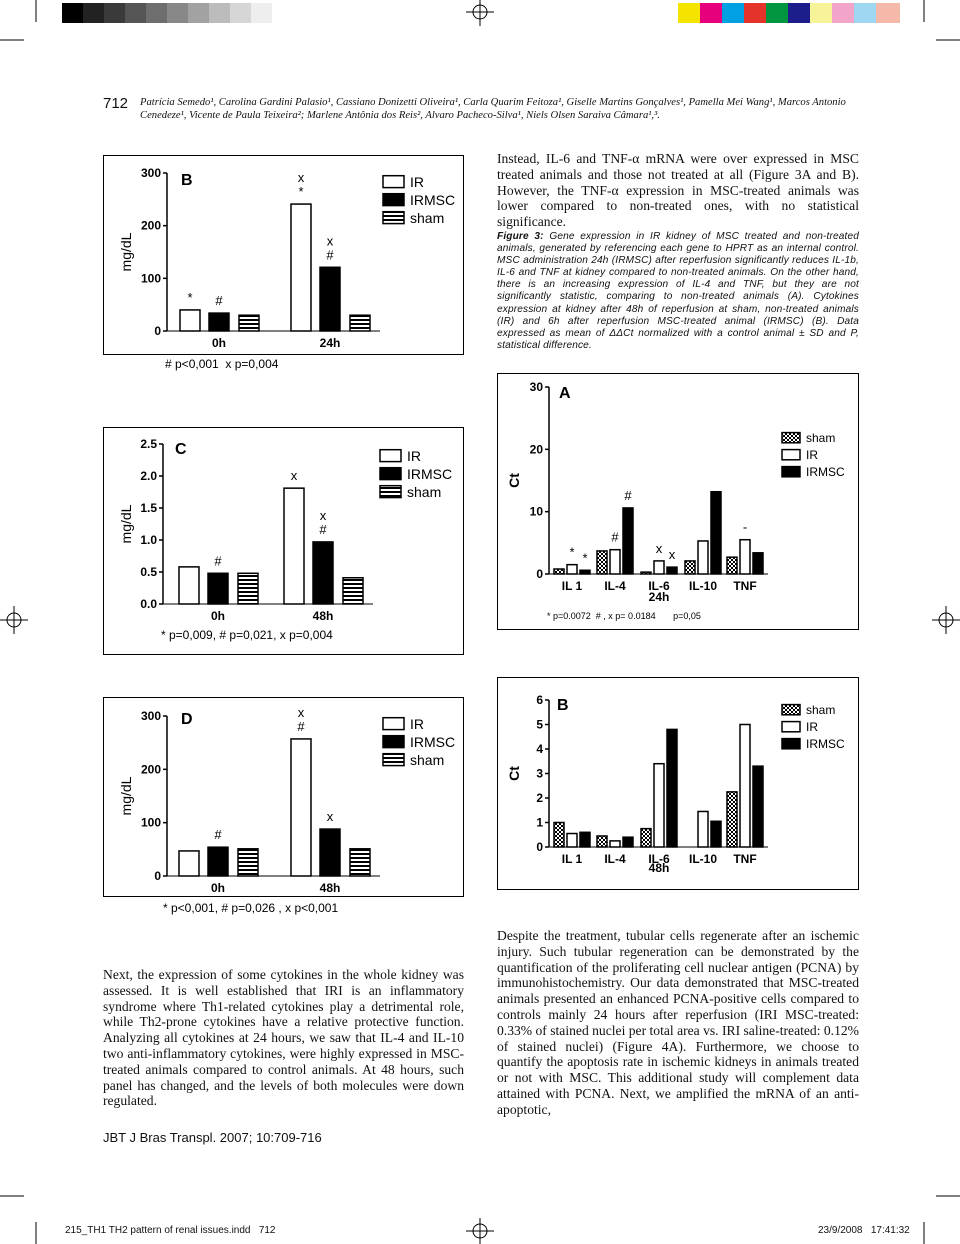  What do you see at coordinates (659, 868) in the screenshot?
I see `x-axis-label: 48h` at bounding box center [659, 868].